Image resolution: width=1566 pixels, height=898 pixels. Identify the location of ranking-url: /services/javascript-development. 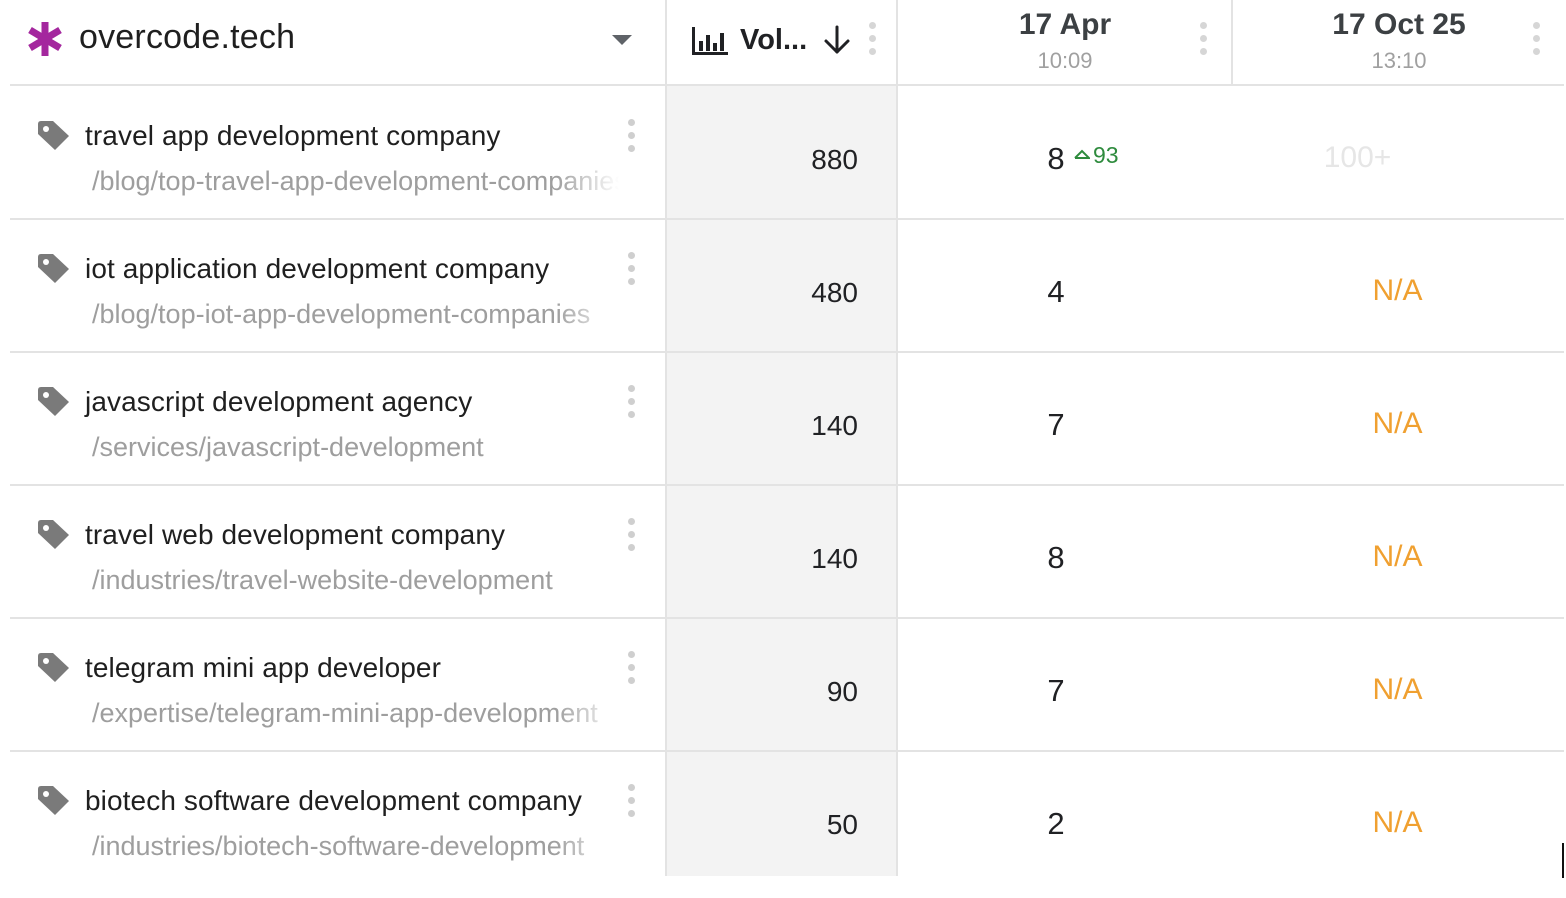
(288, 447).